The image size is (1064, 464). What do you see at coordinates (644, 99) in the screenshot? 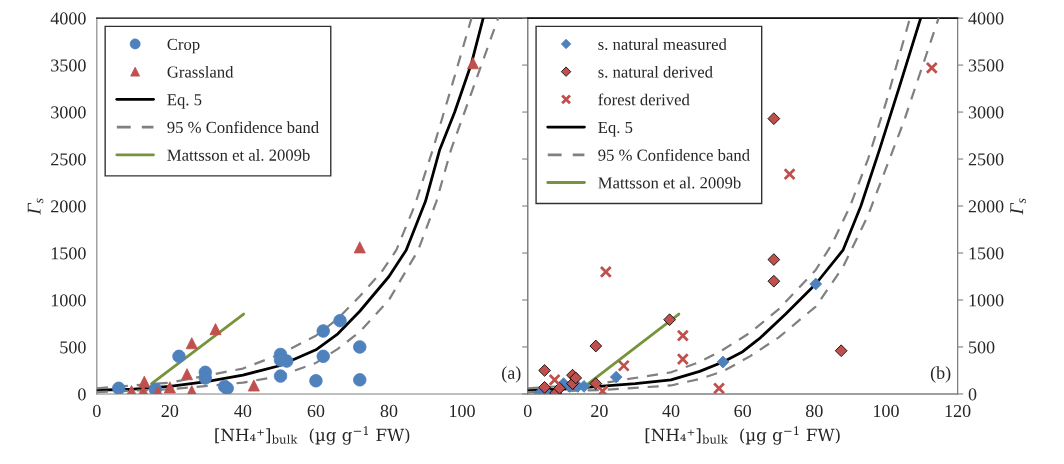
I see `legend-label: forest derived` at bounding box center [644, 99].